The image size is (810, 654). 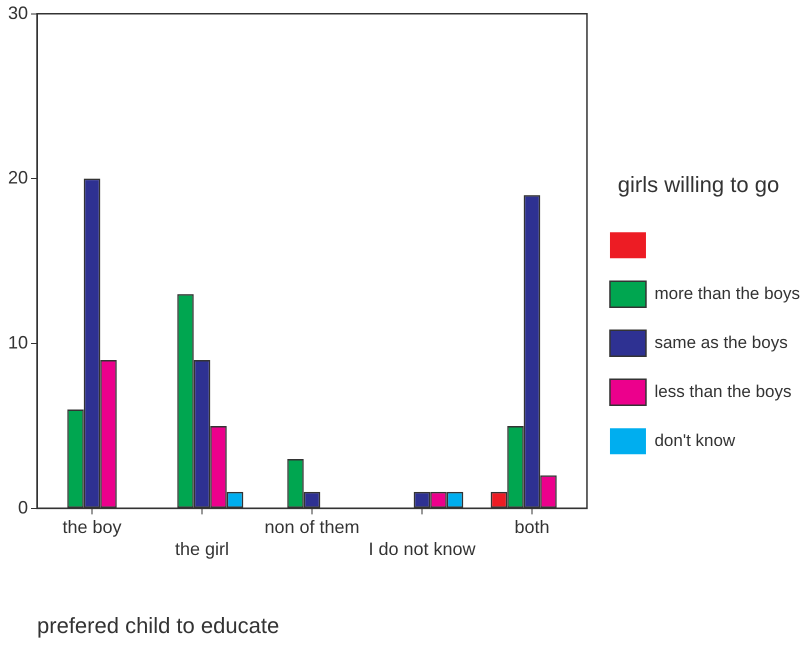 I want to click on x-tick-label: I do not know, so click(x=422, y=548).